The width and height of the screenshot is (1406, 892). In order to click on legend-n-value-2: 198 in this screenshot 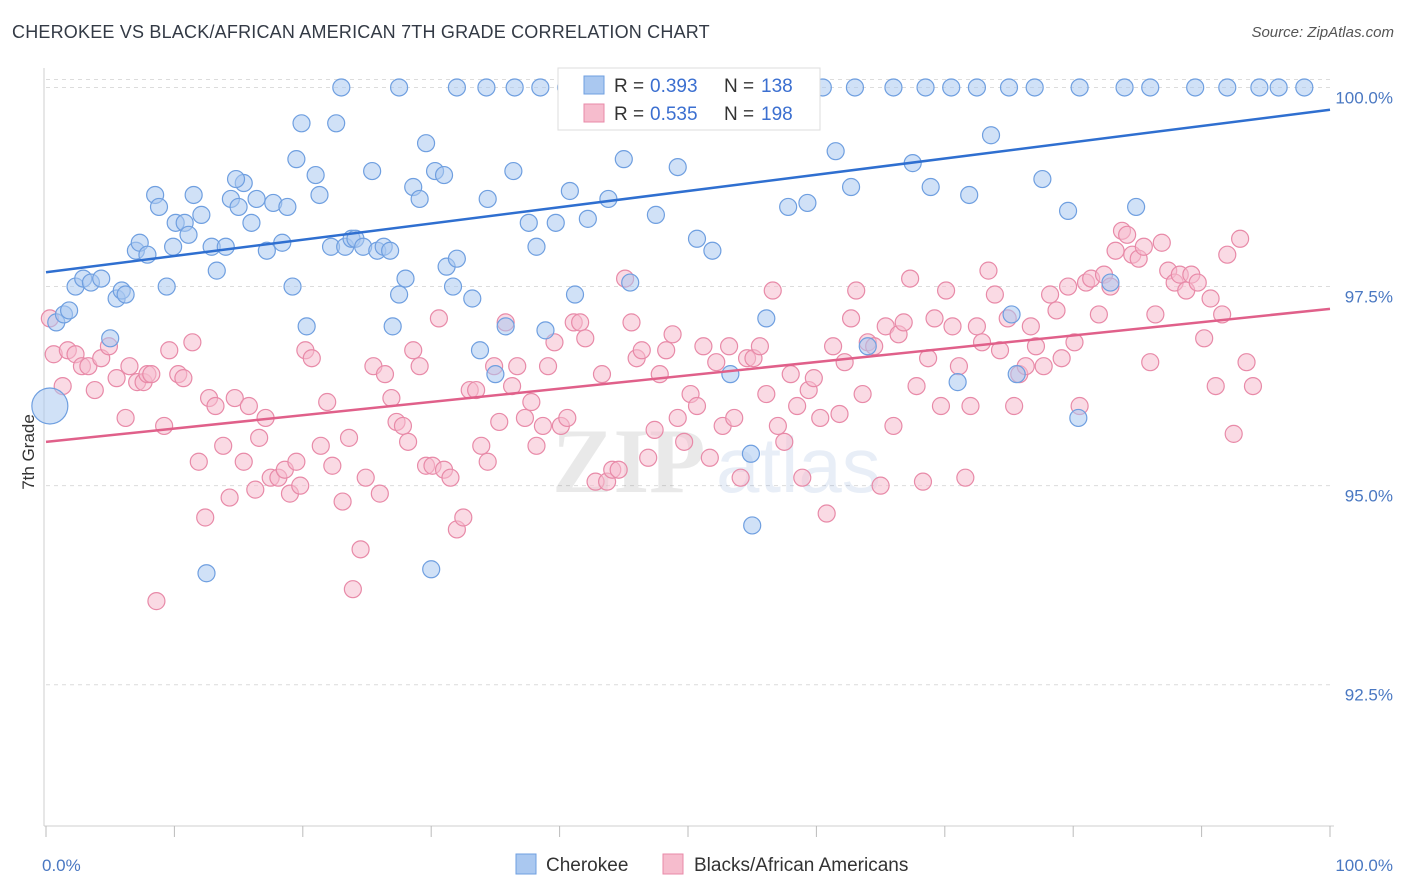, I will do `click(777, 114)`.